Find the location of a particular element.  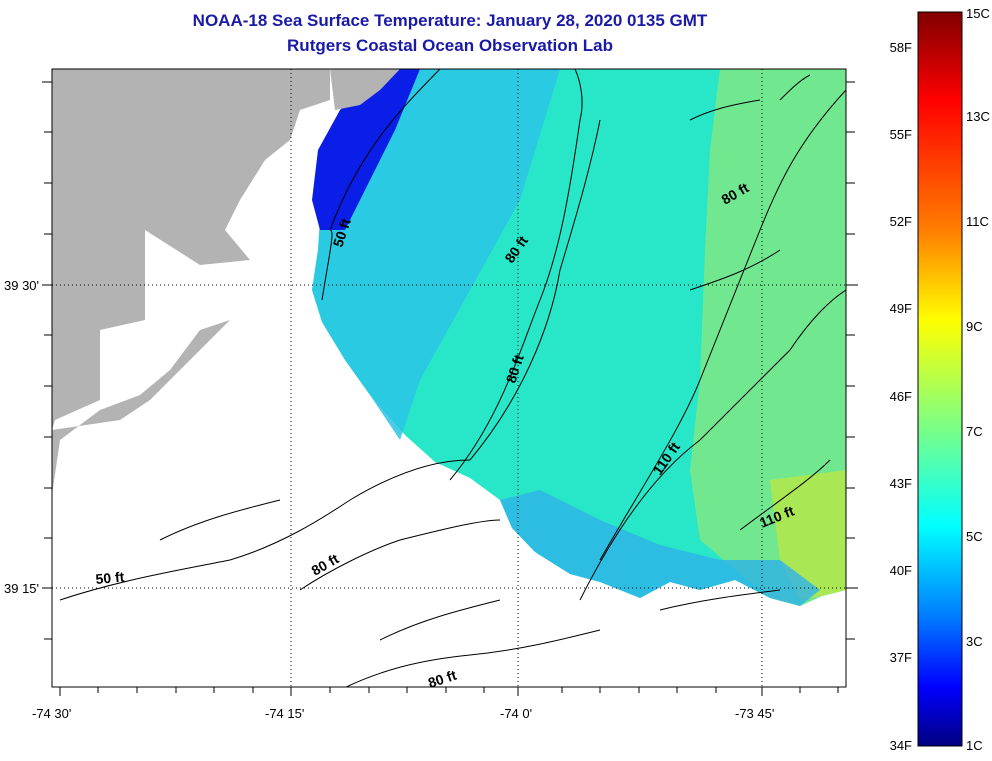

colorbar-f-label: 52F is located at coordinates (901, 221).